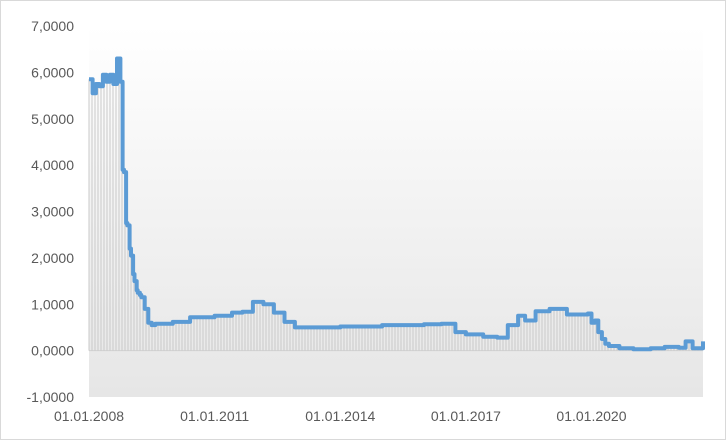 This screenshot has width=726, height=441. I want to click on x-tick-label: 01.01.2011, so click(214, 416).